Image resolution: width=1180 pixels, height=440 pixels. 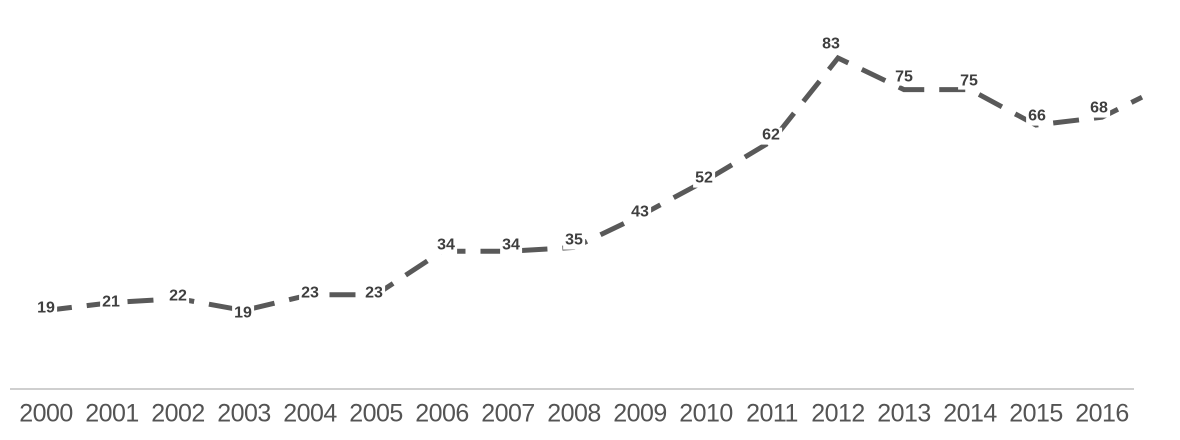 I want to click on data-label: 66, so click(x=1037, y=116).